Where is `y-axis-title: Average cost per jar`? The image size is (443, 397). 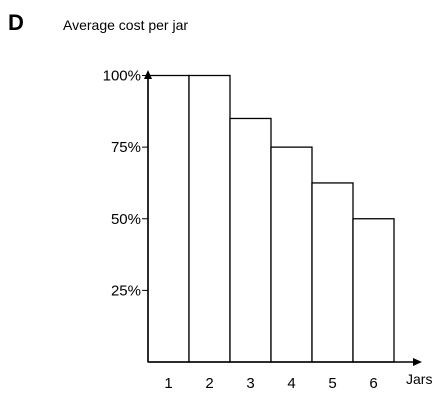
y-axis-title: Average cost per jar is located at coordinates (125, 25).